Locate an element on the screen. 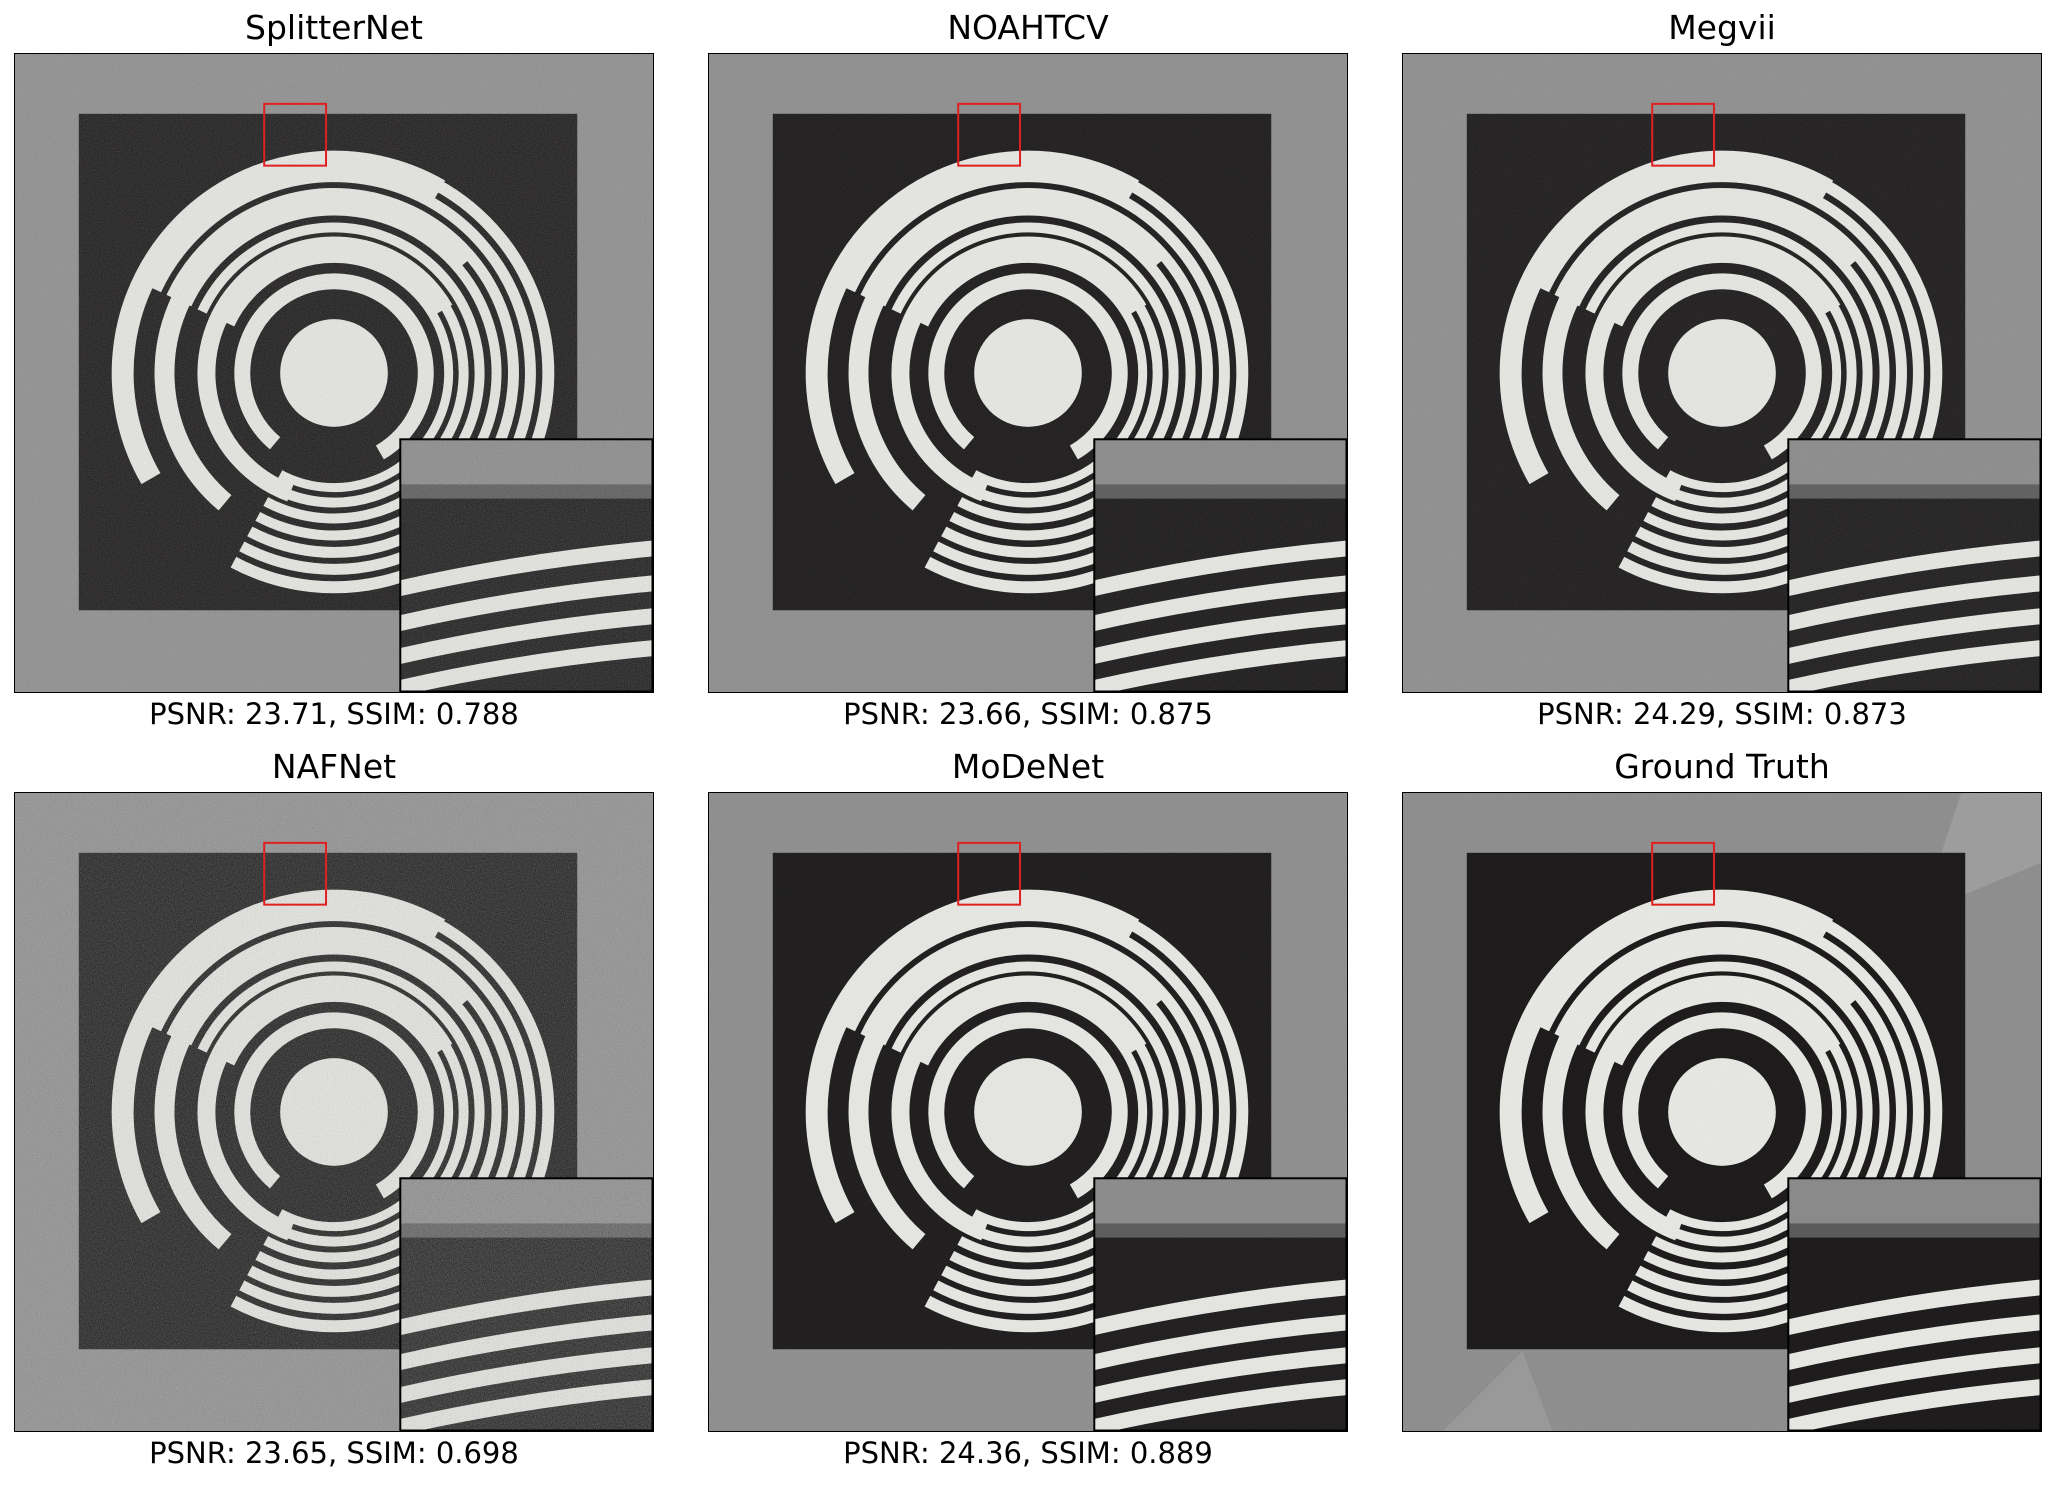  metric-caption: PSNR: 24.29, SSIM: 0.873 is located at coordinates (1722, 714).